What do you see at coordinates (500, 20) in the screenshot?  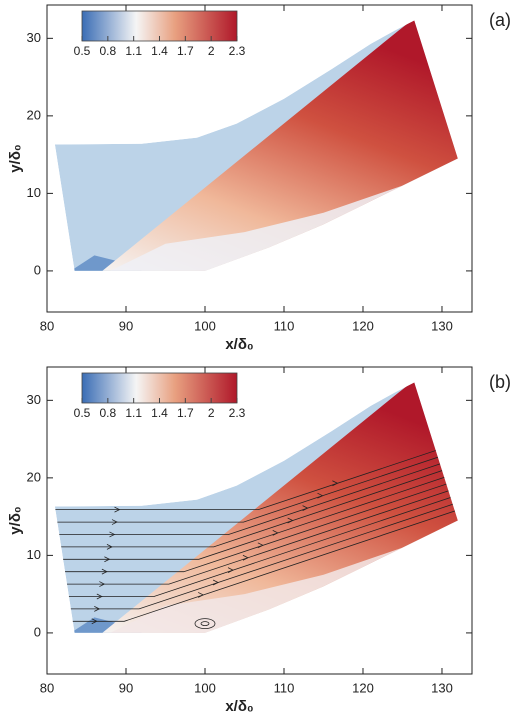 I see `panel-label: (a)` at bounding box center [500, 20].